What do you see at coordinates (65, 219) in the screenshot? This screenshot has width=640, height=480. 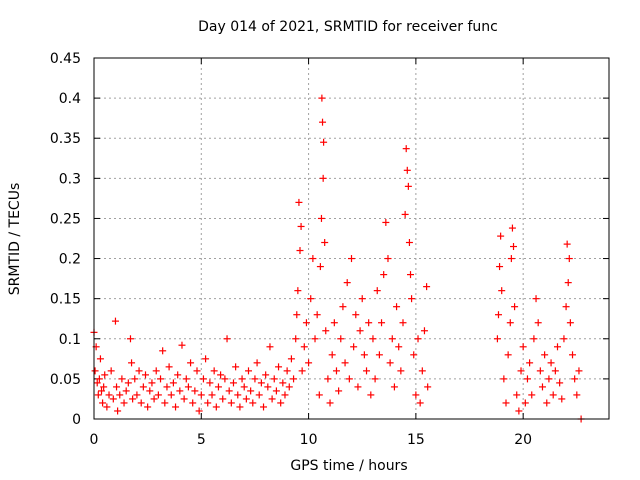 I see `y-tick-label: 0.25` at bounding box center [65, 219].